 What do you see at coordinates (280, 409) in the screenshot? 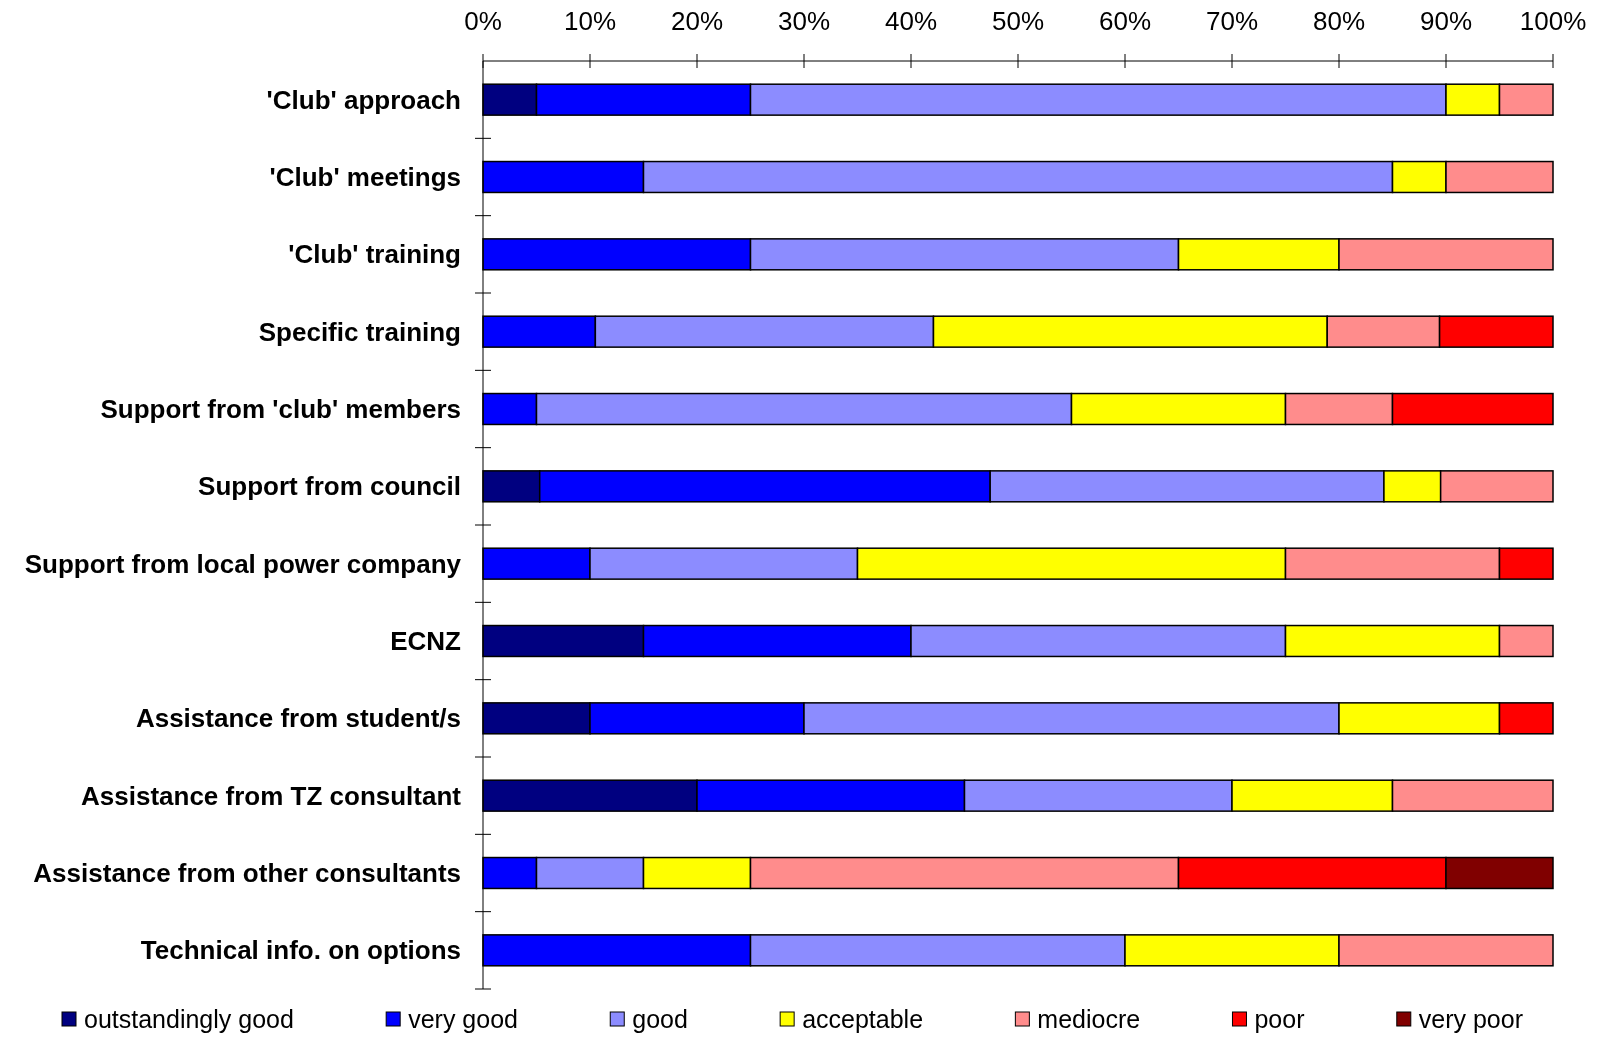
I see `y-tick-label: Support from 'club' members` at bounding box center [280, 409].